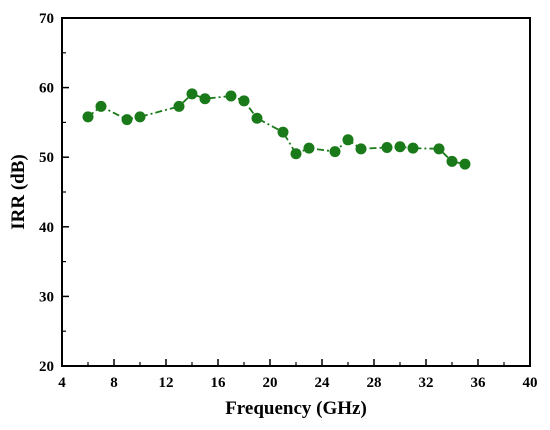  Describe the element at coordinates (270, 383) in the screenshot. I see `x-tick-label: 20` at that location.